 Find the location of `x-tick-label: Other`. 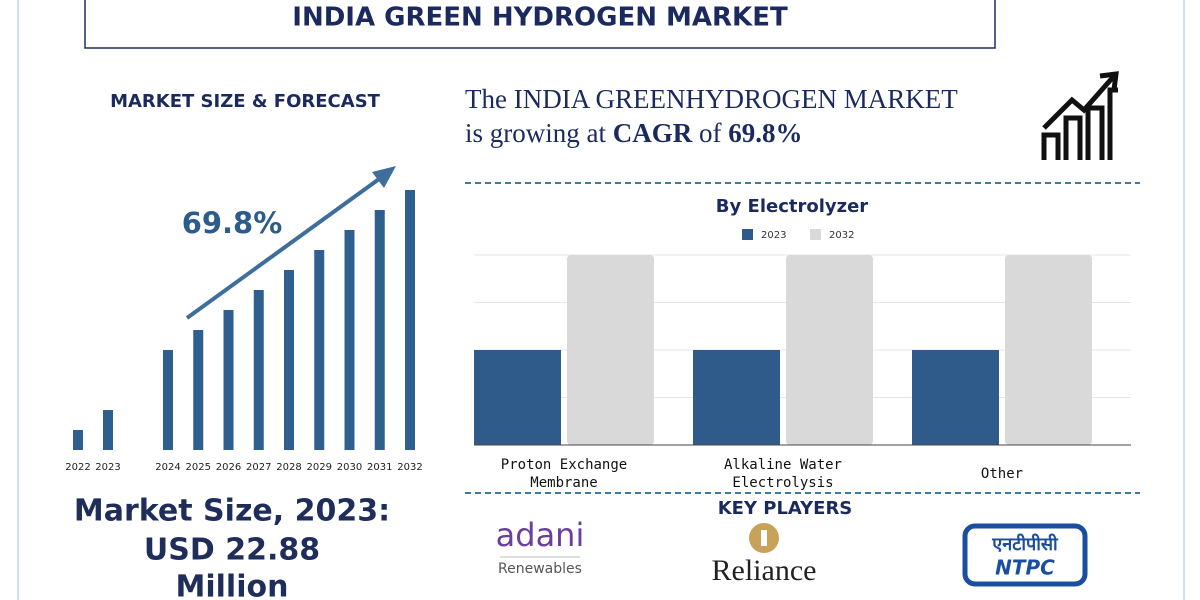

x-tick-label: Other is located at coordinates (1002, 474).